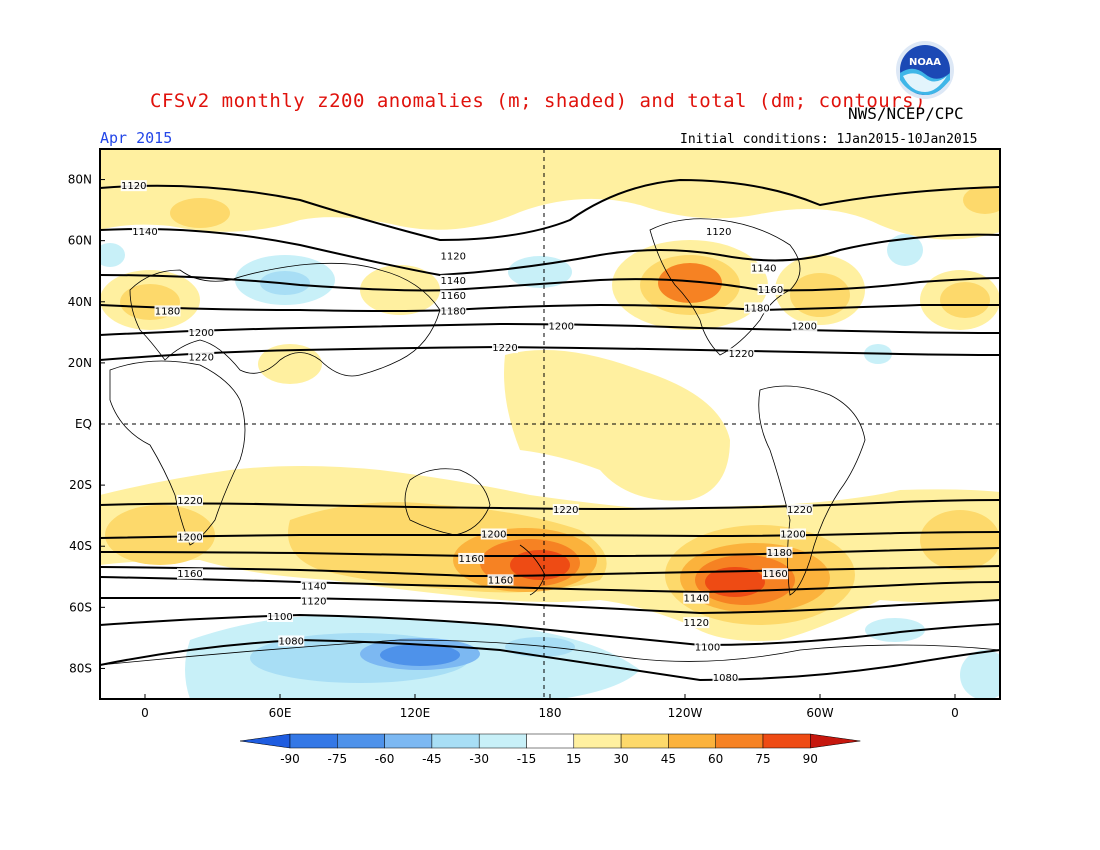 This screenshot has height=850, width=1100. Describe the element at coordinates (80, 668) in the screenshot. I see `lat-label: 80S` at that location.